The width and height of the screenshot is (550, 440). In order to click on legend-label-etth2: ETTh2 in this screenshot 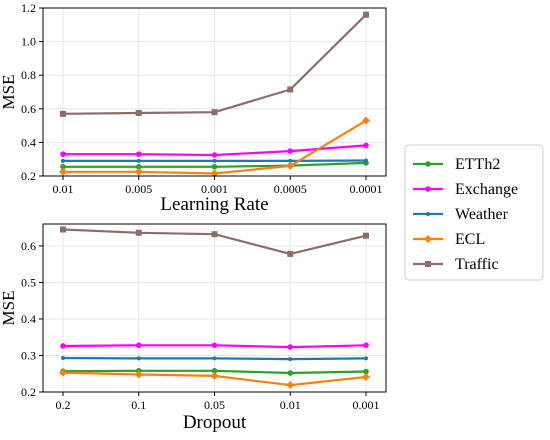, I will do `click(477, 164)`.